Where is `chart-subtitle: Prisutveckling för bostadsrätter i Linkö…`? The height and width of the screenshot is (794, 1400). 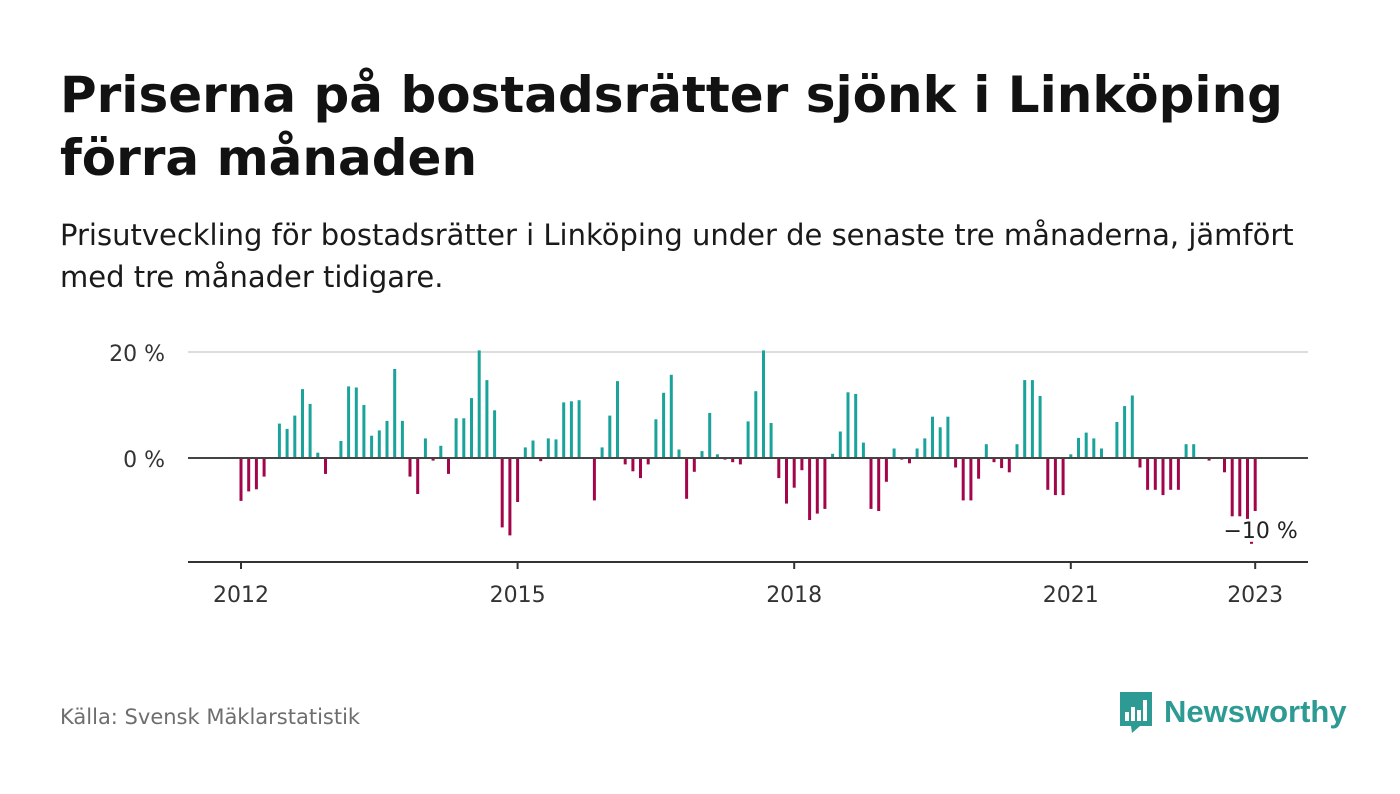 chart-subtitle: Prisutveckling för bostadsrätter i Linkö… is located at coordinates (677, 256).